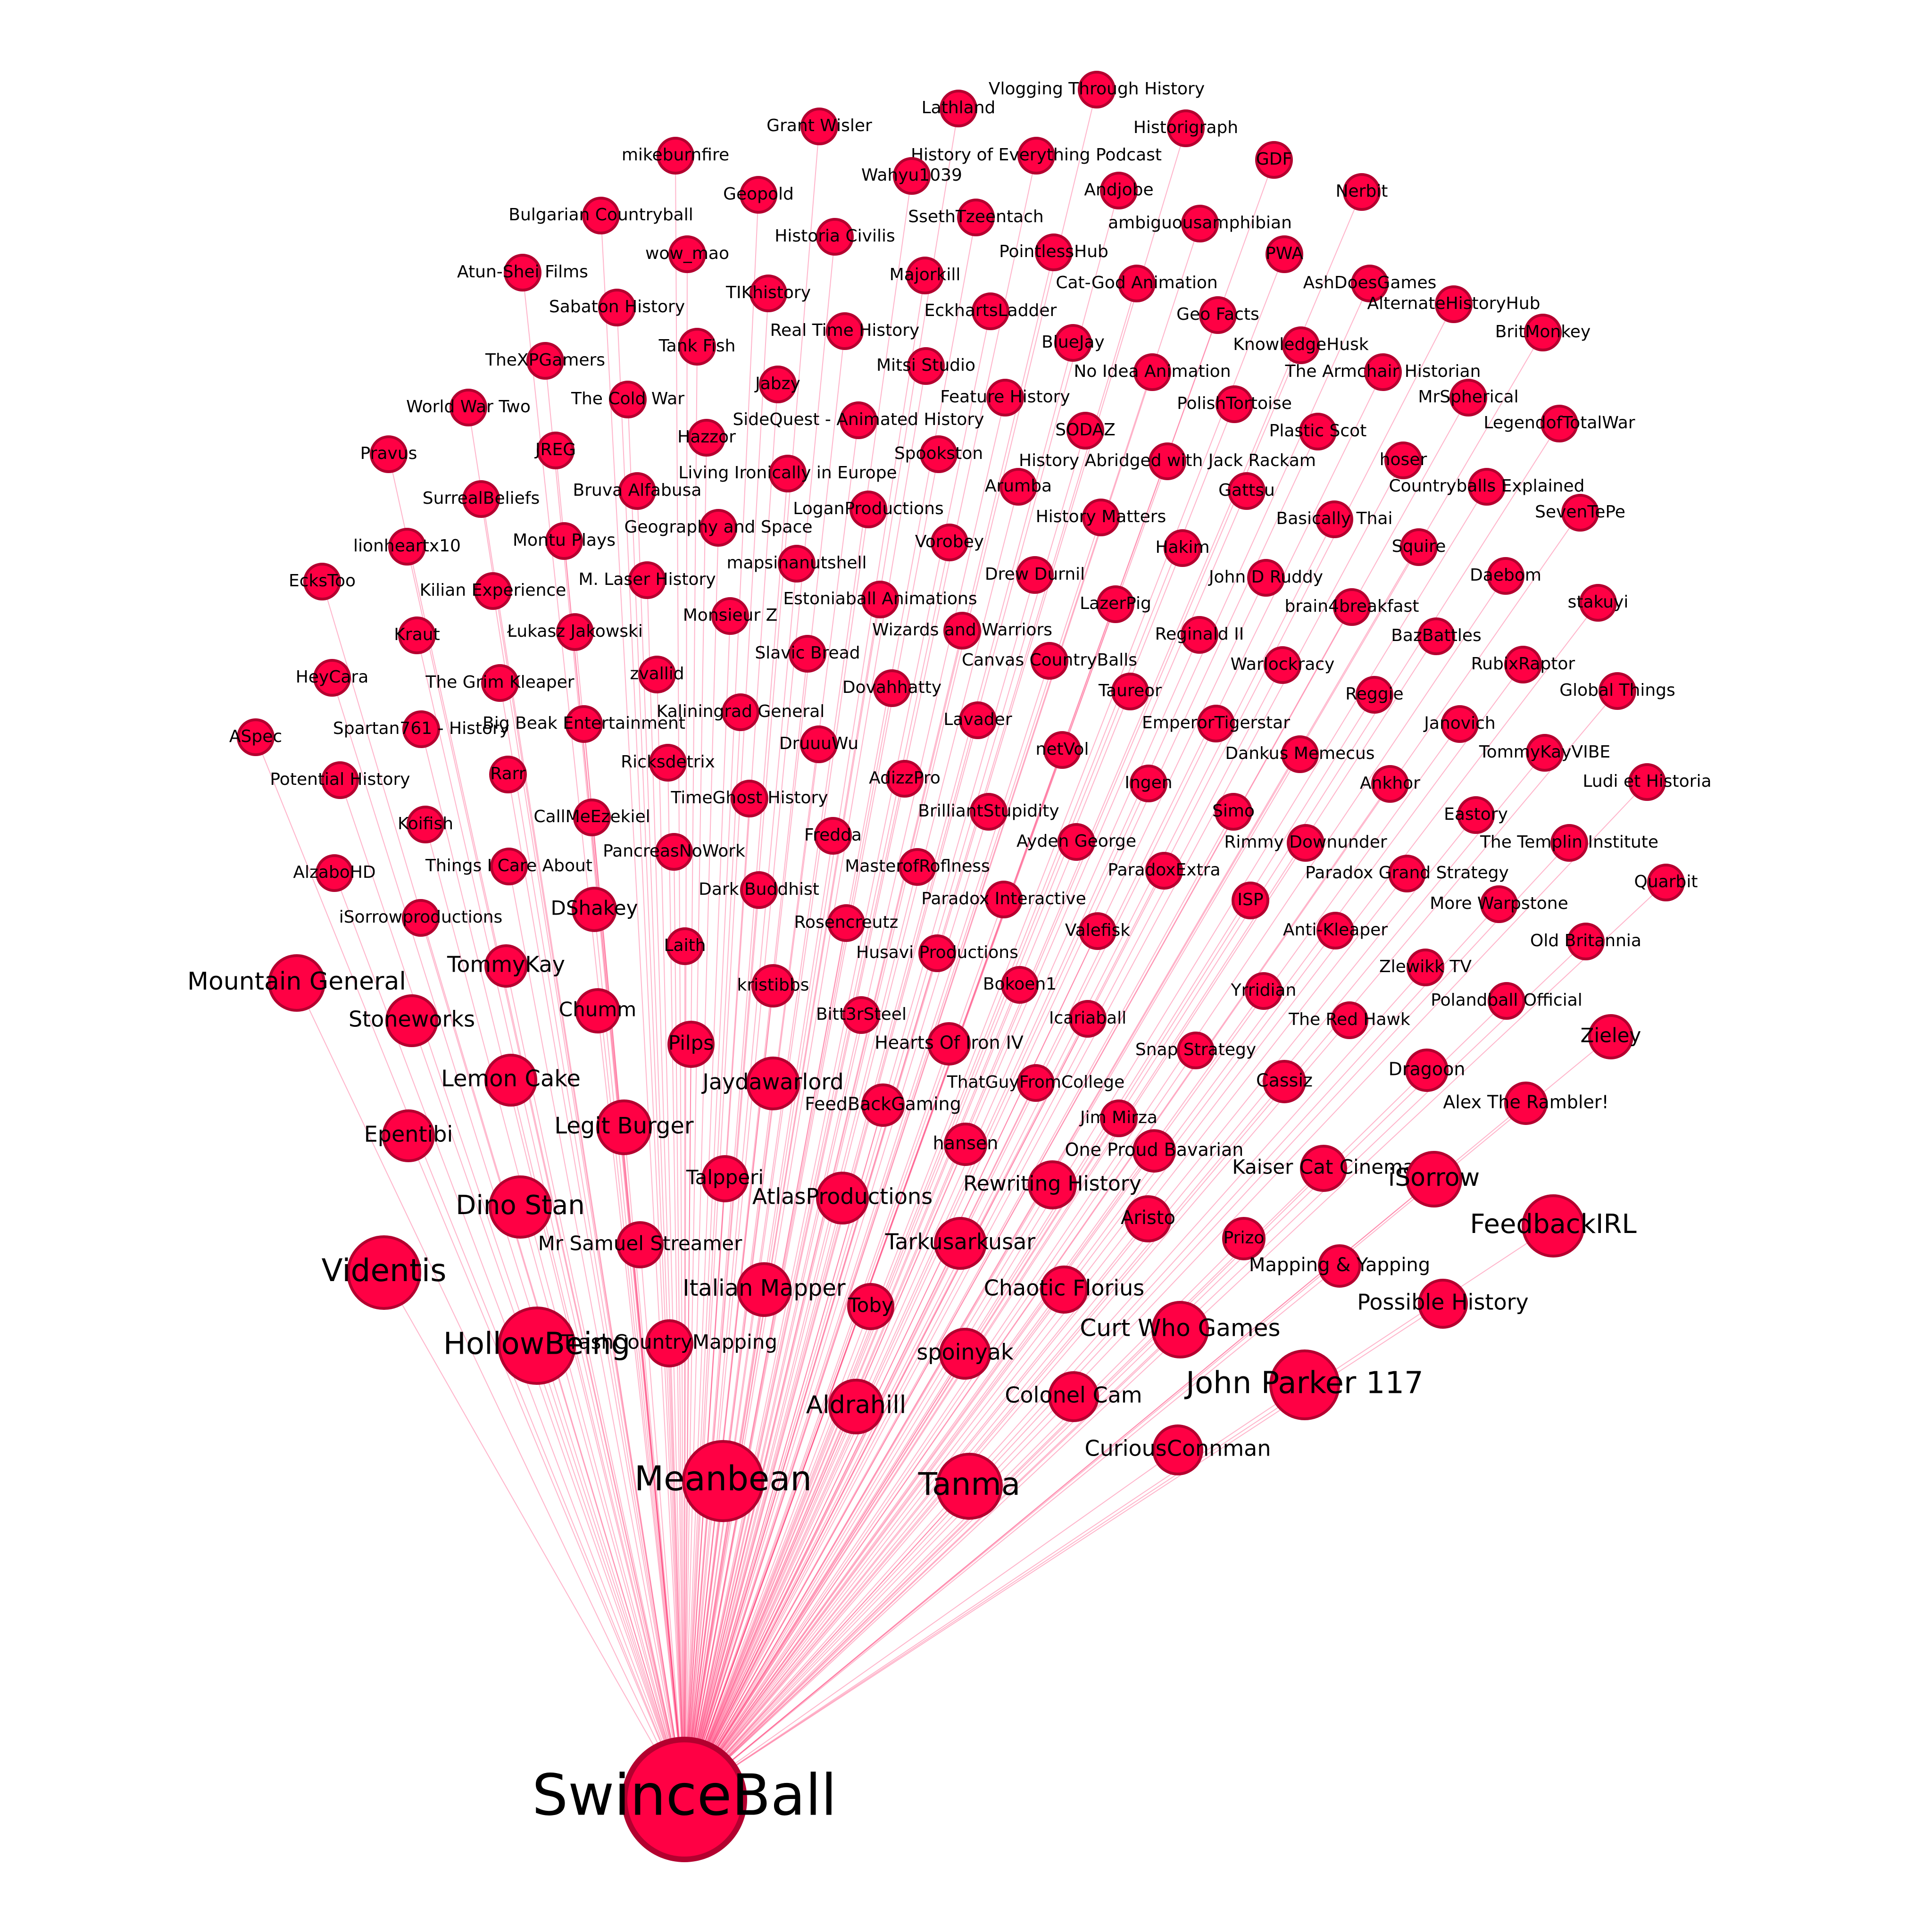 The width and height of the screenshot is (1932, 1932). What do you see at coordinates (868, 508) in the screenshot?
I see `node-label: LoganProductions` at bounding box center [868, 508].